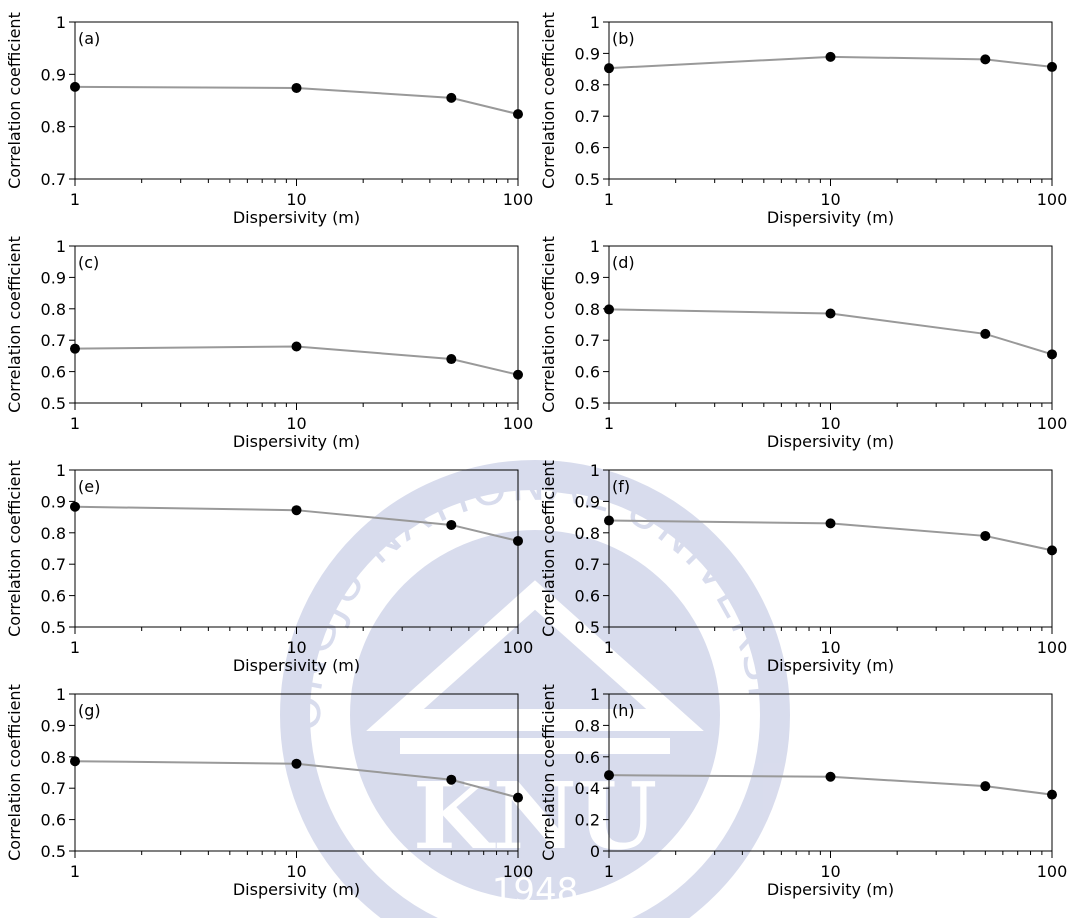 The height and width of the screenshot is (918, 1075). What do you see at coordinates (296, 523) in the screenshot?
I see `series-line-e` at bounding box center [296, 523].